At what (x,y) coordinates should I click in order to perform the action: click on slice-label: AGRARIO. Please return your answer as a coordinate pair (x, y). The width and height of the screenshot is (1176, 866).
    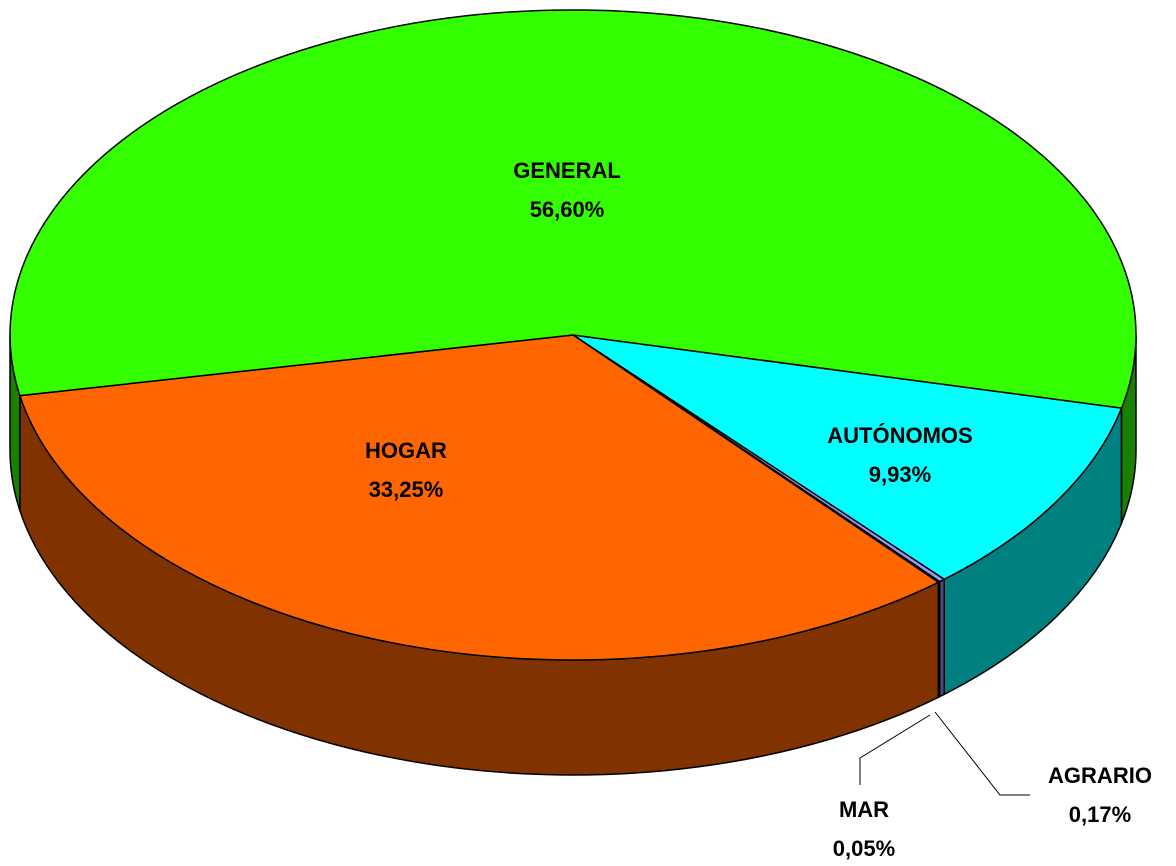
    Looking at the image, I should click on (1100, 775).